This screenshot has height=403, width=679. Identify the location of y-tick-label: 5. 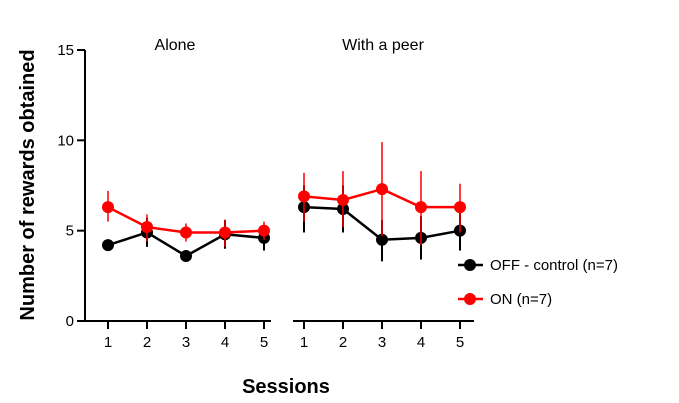
(70, 231).